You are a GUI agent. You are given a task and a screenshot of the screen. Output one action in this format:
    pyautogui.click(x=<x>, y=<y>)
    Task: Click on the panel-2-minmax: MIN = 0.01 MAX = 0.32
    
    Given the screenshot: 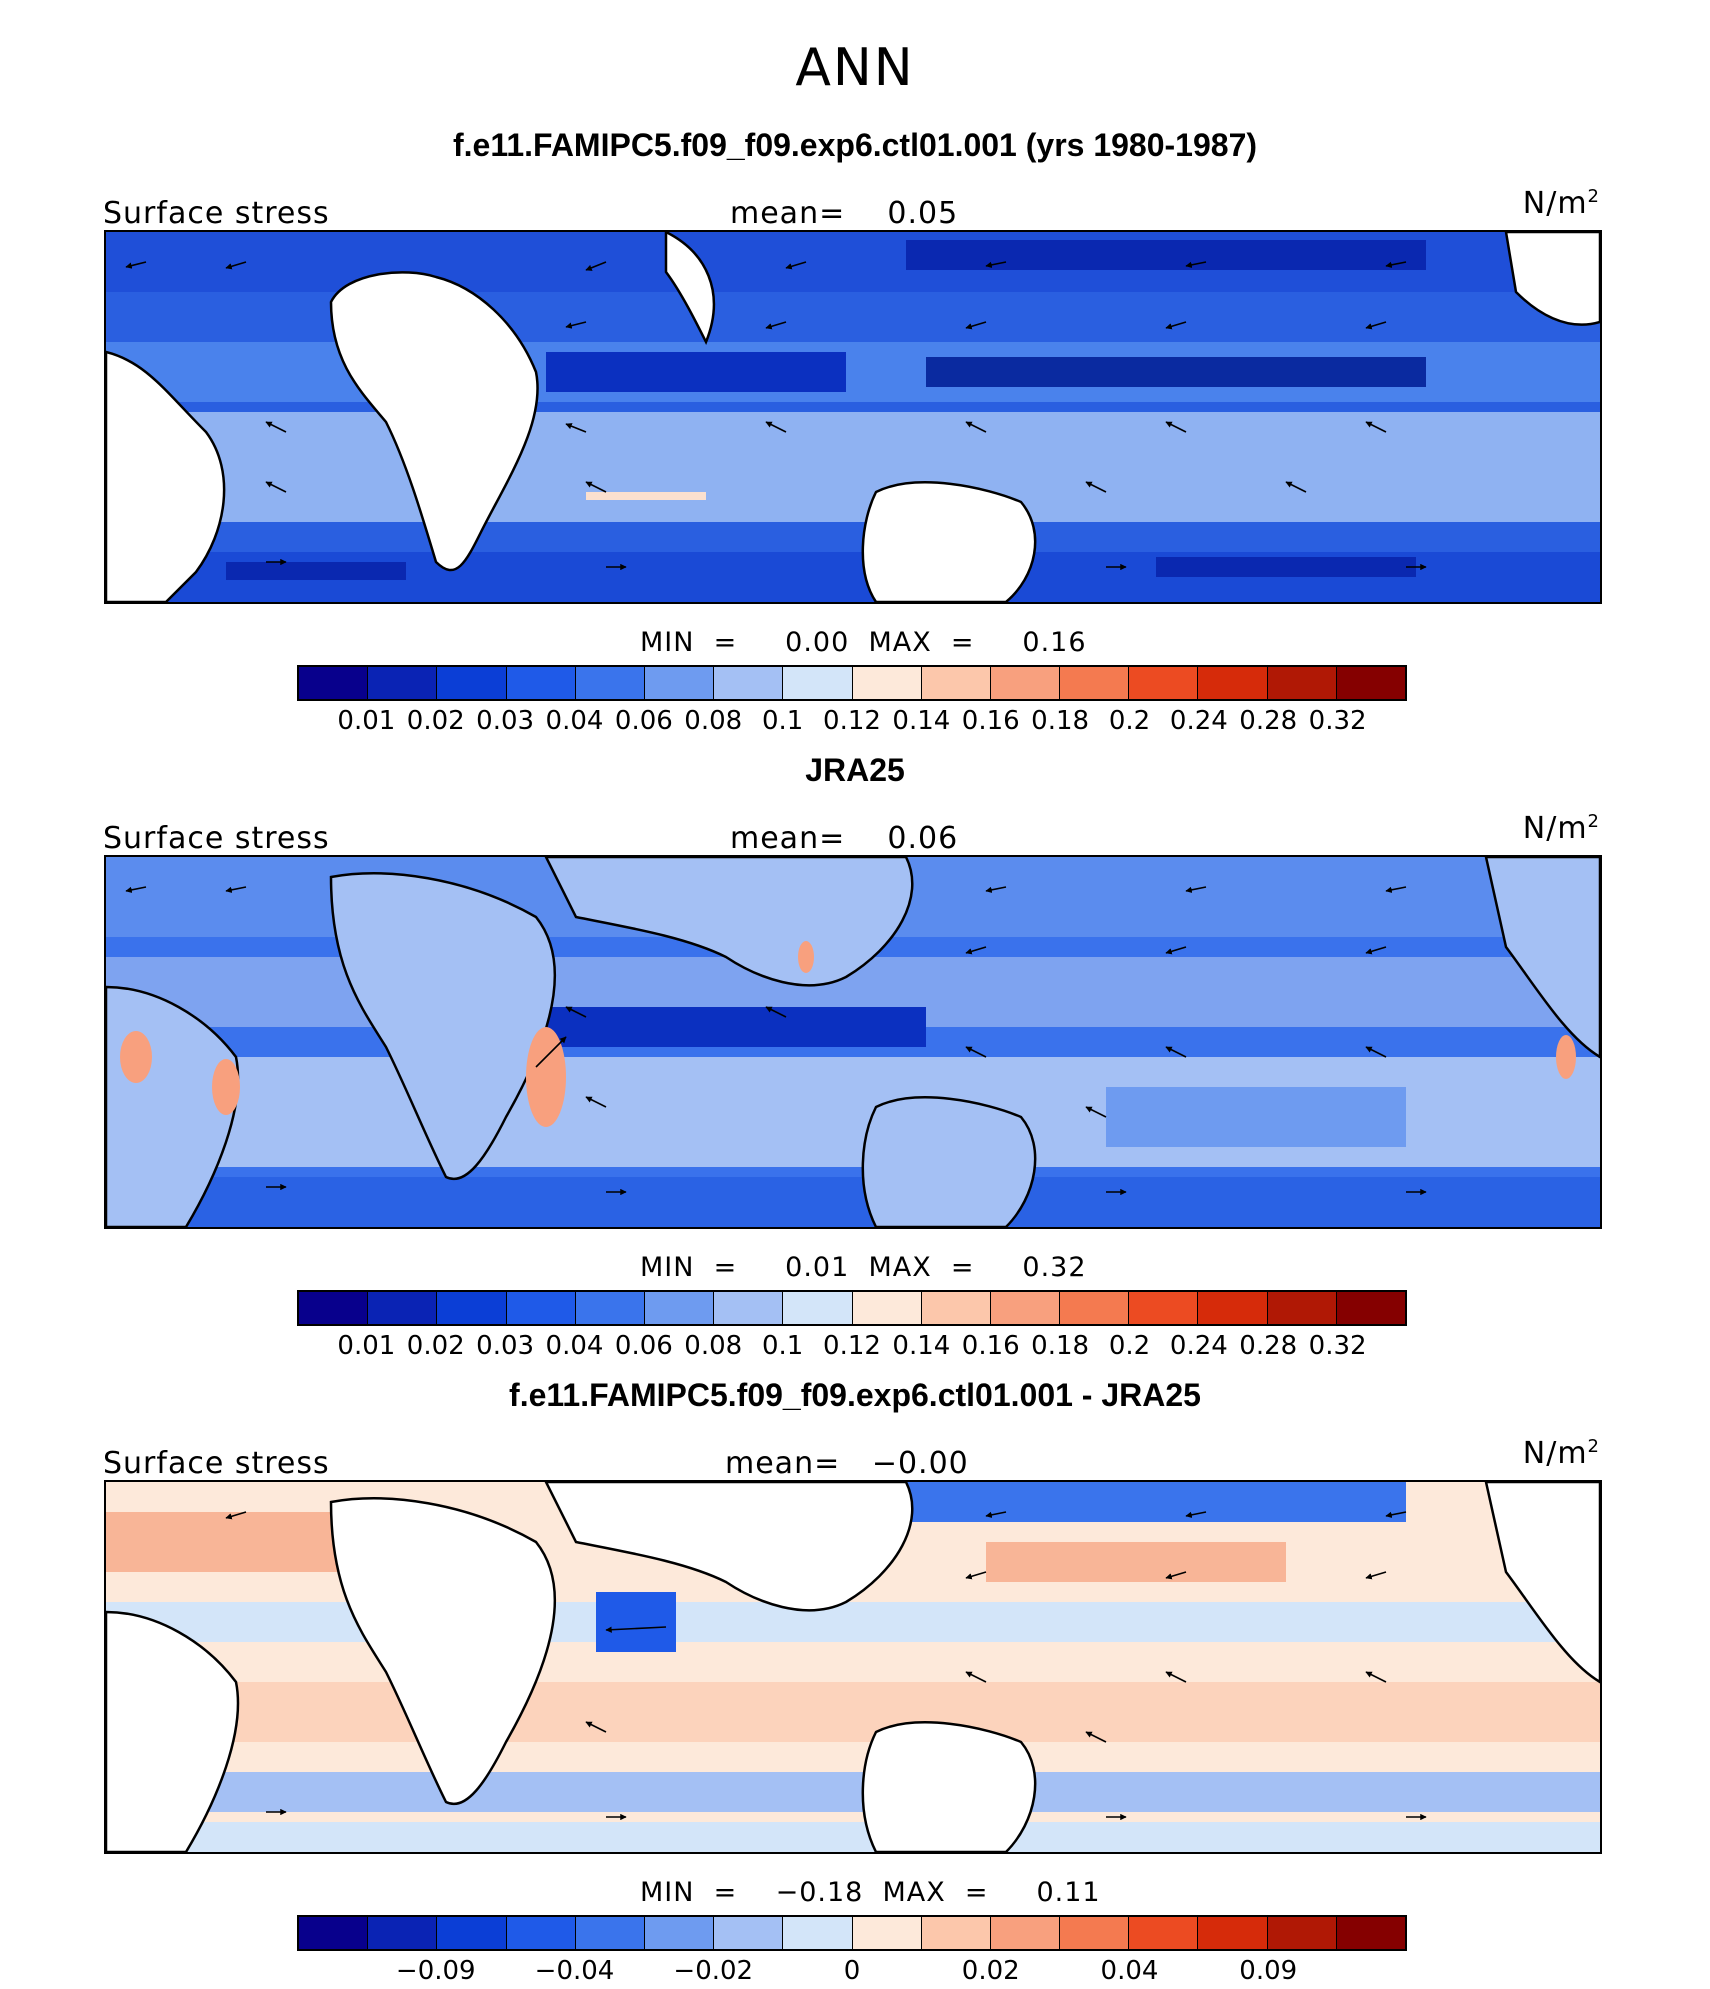 What is the action you would take?
    pyautogui.click(x=863, y=1267)
    